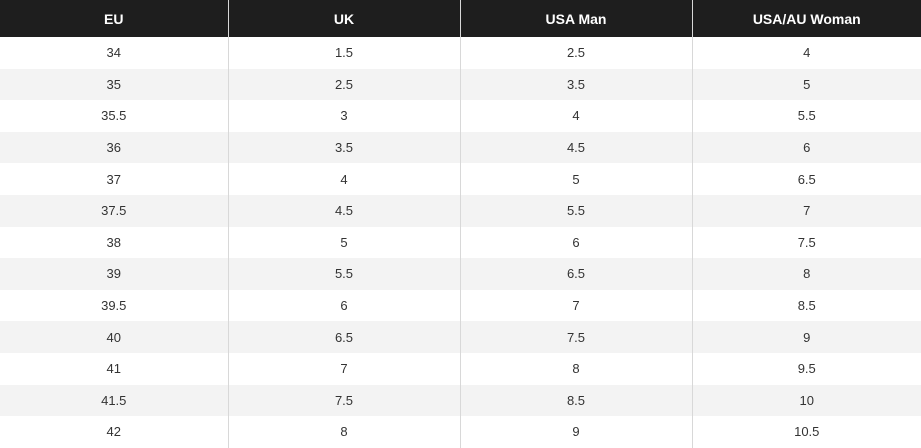 This screenshot has height=448, width=921. What do you see at coordinates (113, 179) in the screenshot?
I see `cell-eu: 37` at bounding box center [113, 179].